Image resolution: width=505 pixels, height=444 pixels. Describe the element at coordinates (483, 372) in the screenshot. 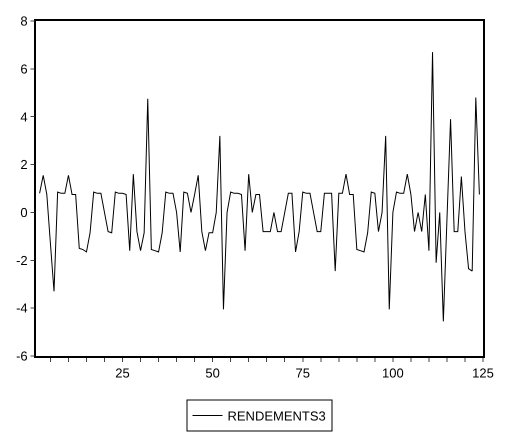

I see `x-tick-label: 125` at that location.